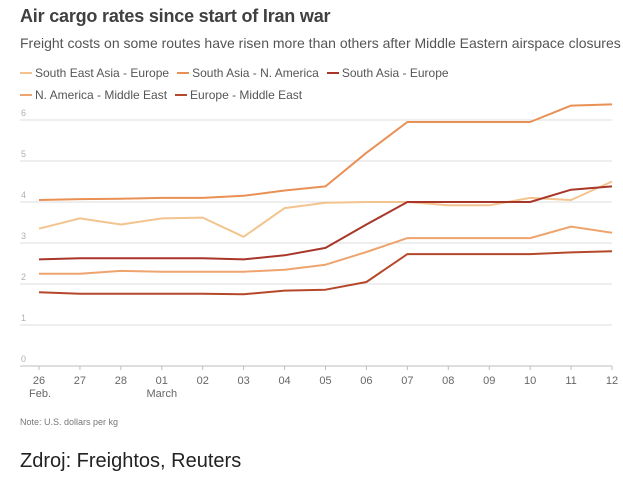 This screenshot has height=491, width=623. What do you see at coordinates (570, 381) in the screenshot?
I see `x-tick-label: 11` at bounding box center [570, 381].